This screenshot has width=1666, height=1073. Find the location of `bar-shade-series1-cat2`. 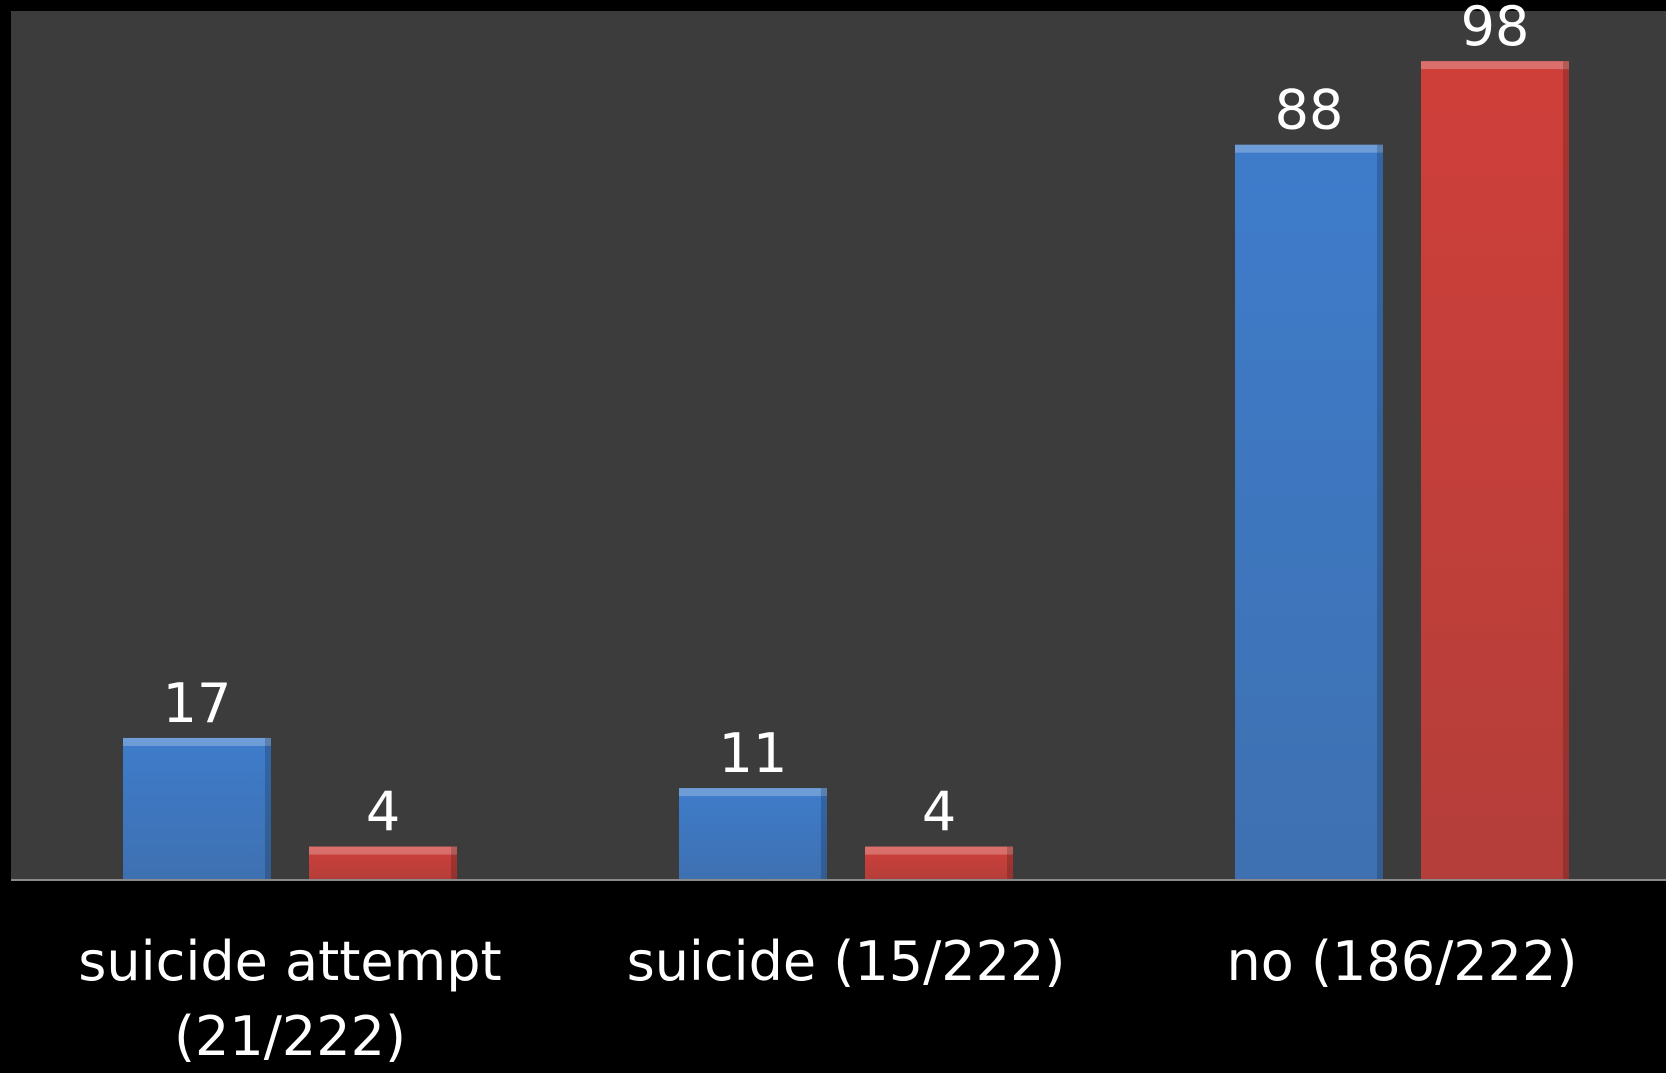

bar-shade-series1-cat2 is located at coordinates (824, 834).